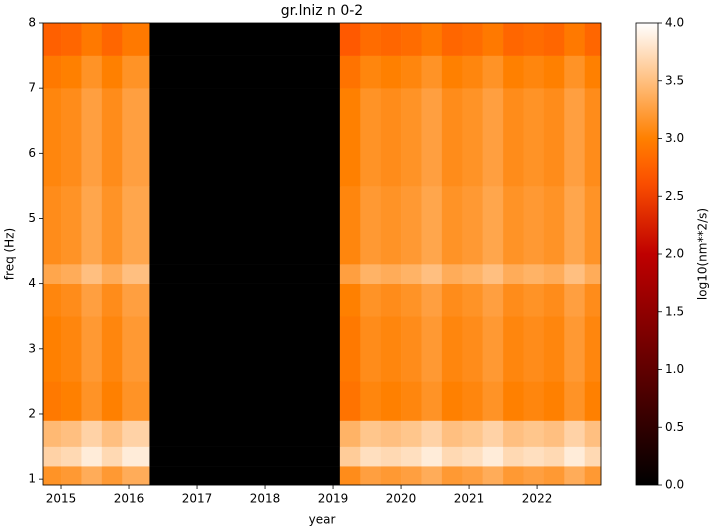 This screenshot has width=713, height=531. Describe the element at coordinates (129, 499) in the screenshot. I see `x-tick-label: 2016` at that location.